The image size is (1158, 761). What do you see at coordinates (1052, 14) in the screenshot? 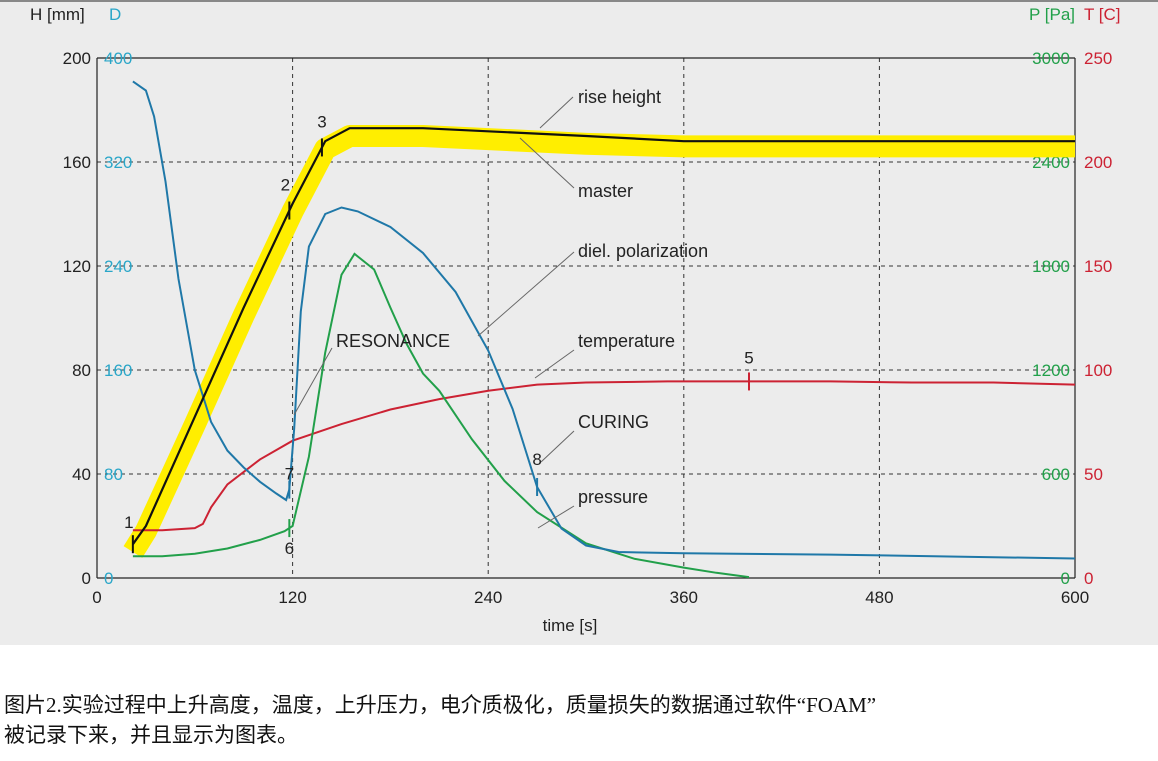
I see `p-axis-title: P [Pa]` at bounding box center [1052, 14].